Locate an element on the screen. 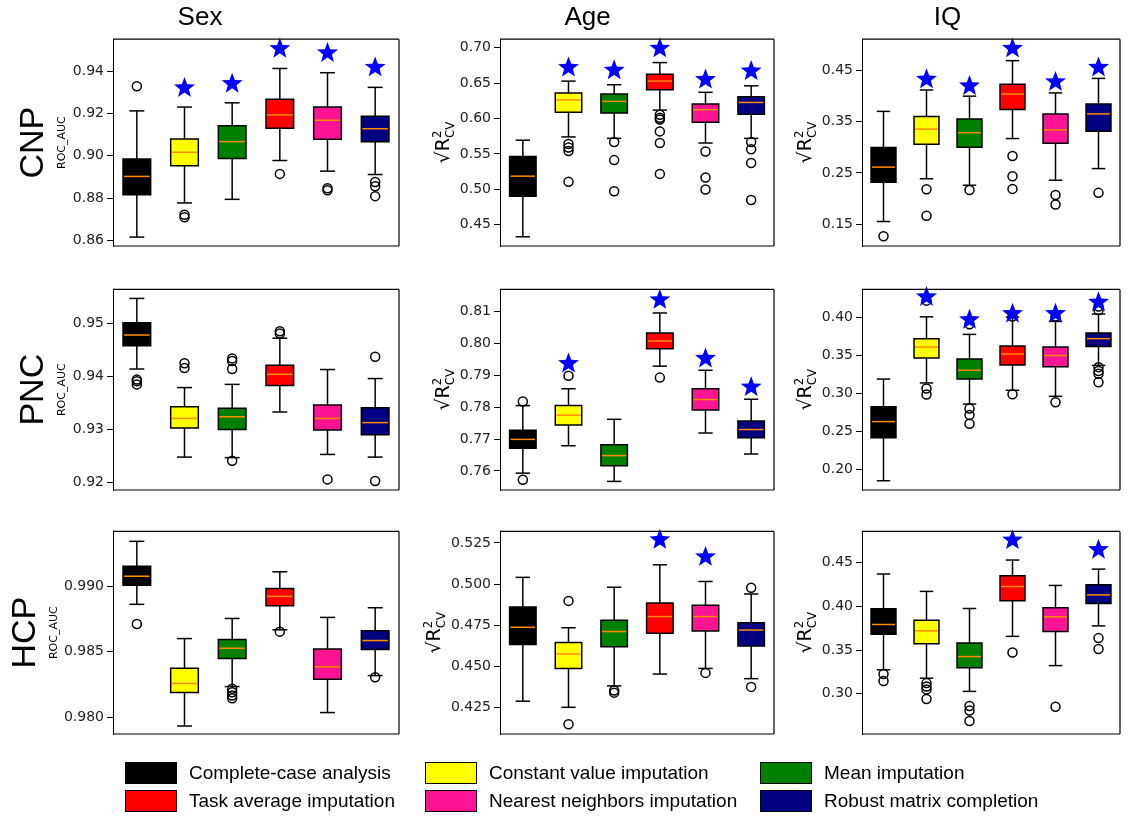 The height and width of the screenshot is (823, 1137). chart-title: Age is located at coordinates (587, 15).